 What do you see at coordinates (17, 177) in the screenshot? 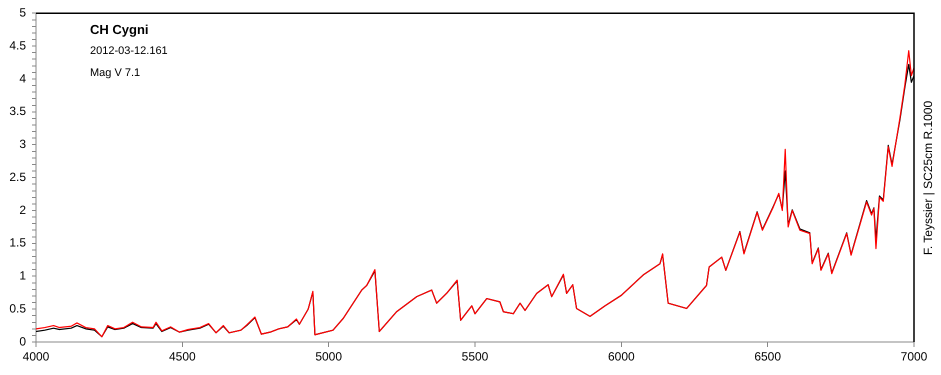
I see `y-tick-label: 2.5` at bounding box center [17, 177].